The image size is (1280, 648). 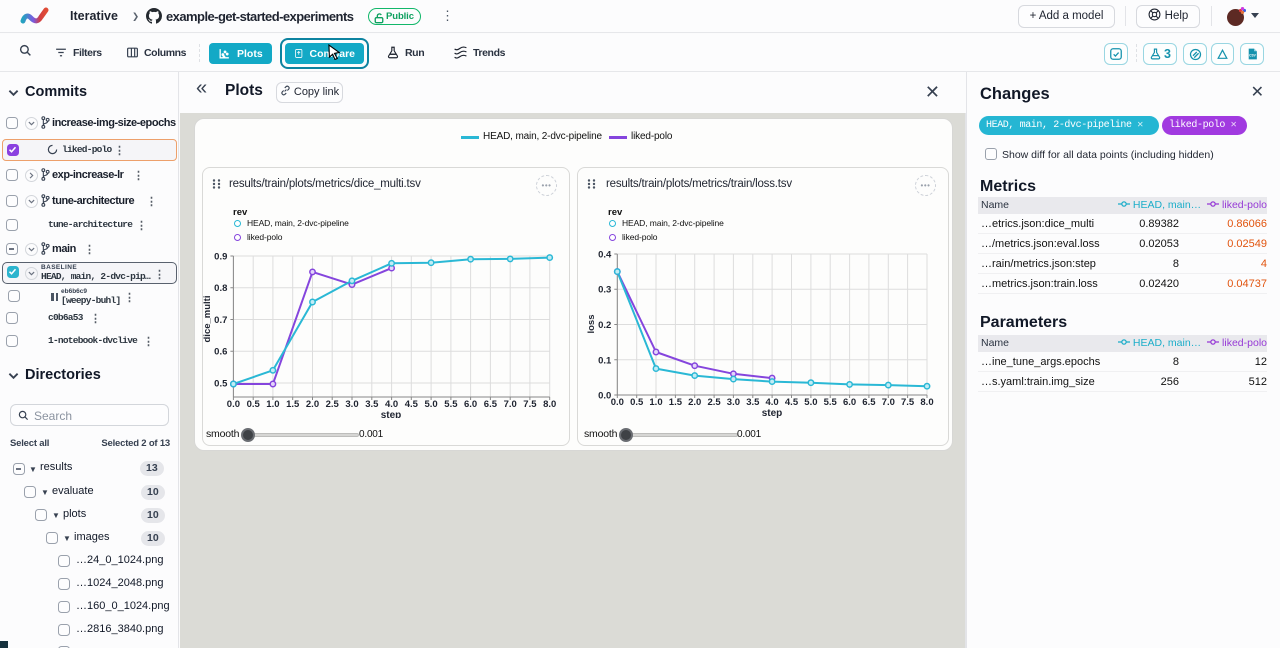 What do you see at coordinates (591, 323) in the screenshot?
I see `svg-text: loss` at bounding box center [591, 323].